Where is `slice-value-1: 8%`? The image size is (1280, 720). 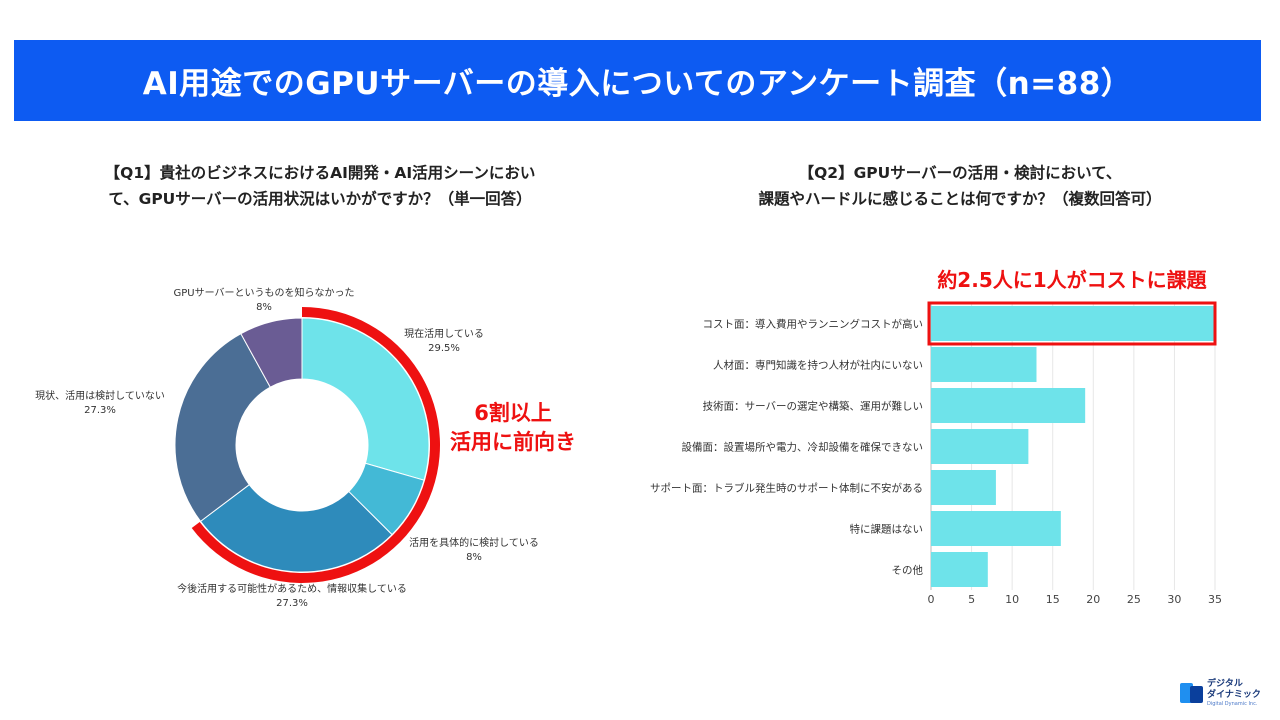
slice-value-1: 8% is located at coordinates (474, 557).